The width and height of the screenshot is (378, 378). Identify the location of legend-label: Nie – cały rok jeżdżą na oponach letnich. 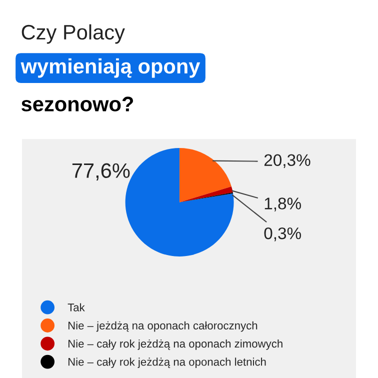
(167, 363).